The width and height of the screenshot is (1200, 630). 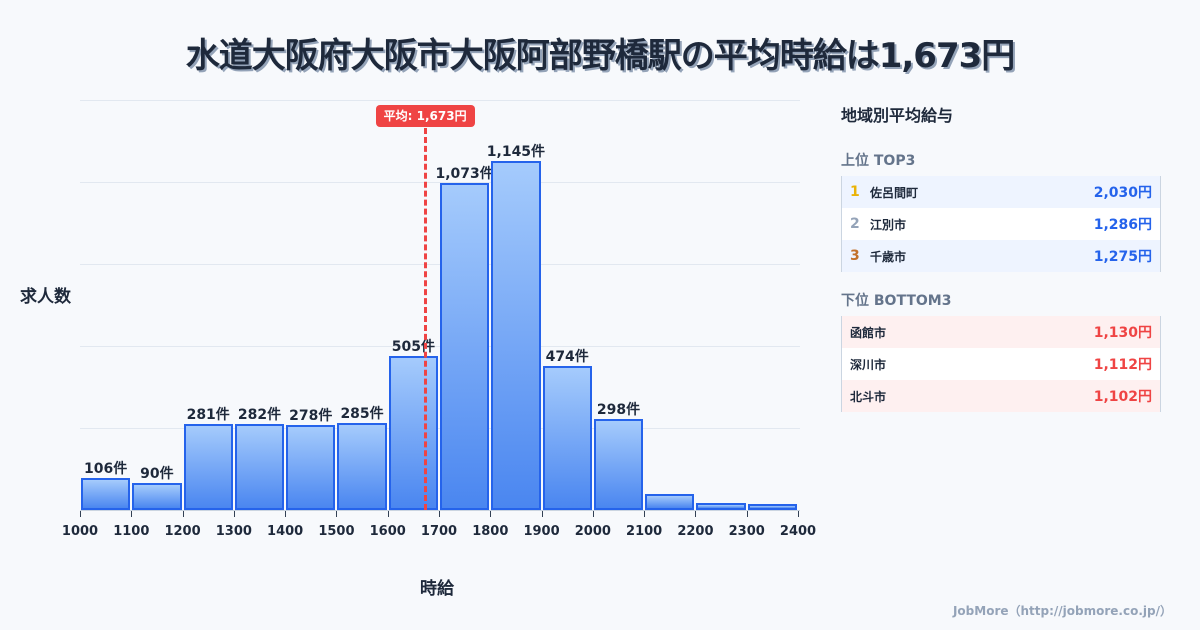 I want to click on region-name: 函館市, so click(x=868, y=332).